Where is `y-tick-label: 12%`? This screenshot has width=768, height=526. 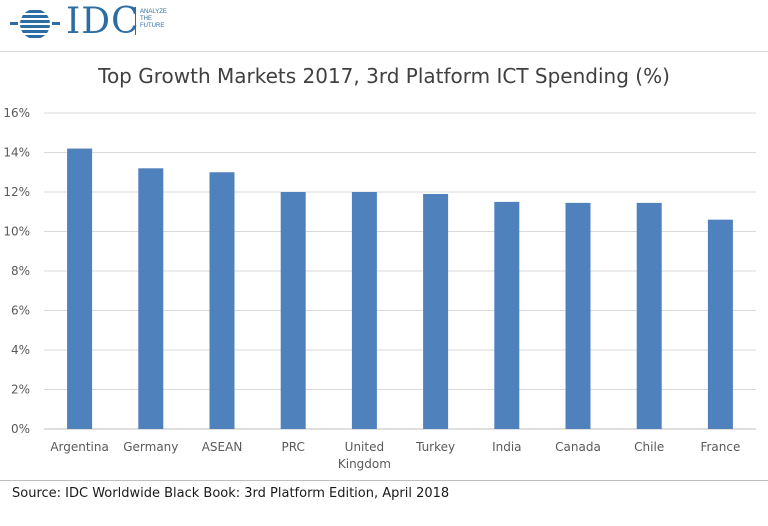
y-tick-label: 12% is located at coordinates (16, 192).